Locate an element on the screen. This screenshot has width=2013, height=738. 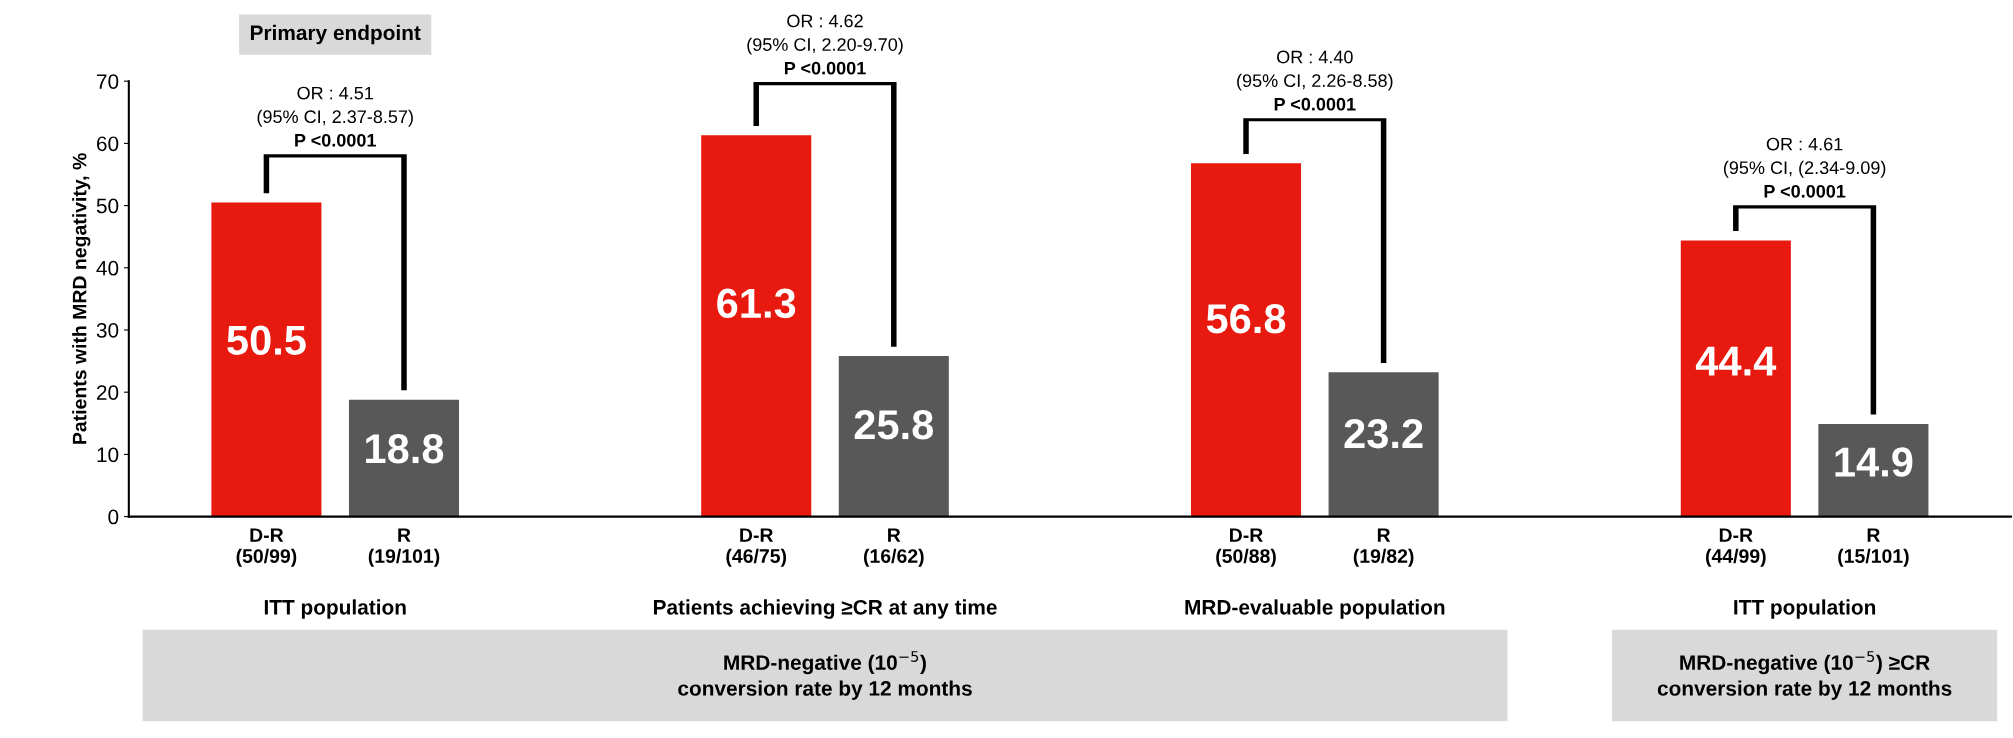
text: MRD-evaluable population is located at coordinates (1315, 609).